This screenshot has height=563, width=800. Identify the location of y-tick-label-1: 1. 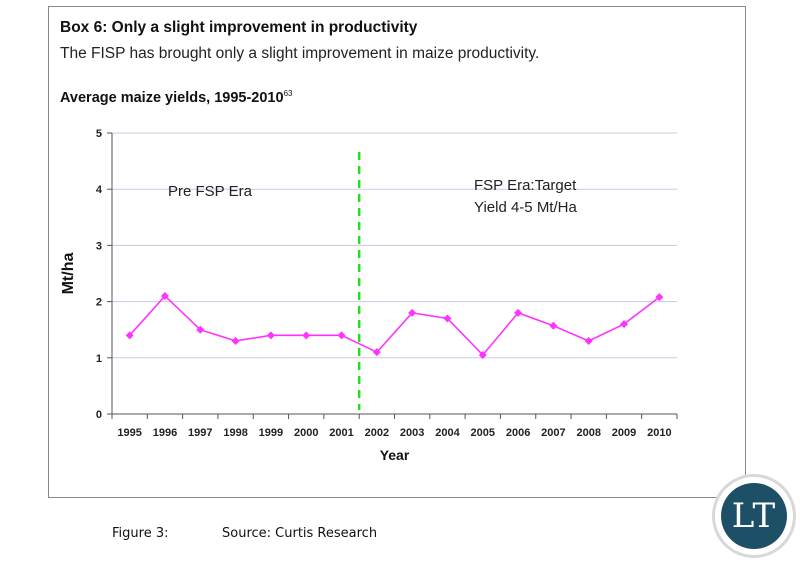
(99, 359).